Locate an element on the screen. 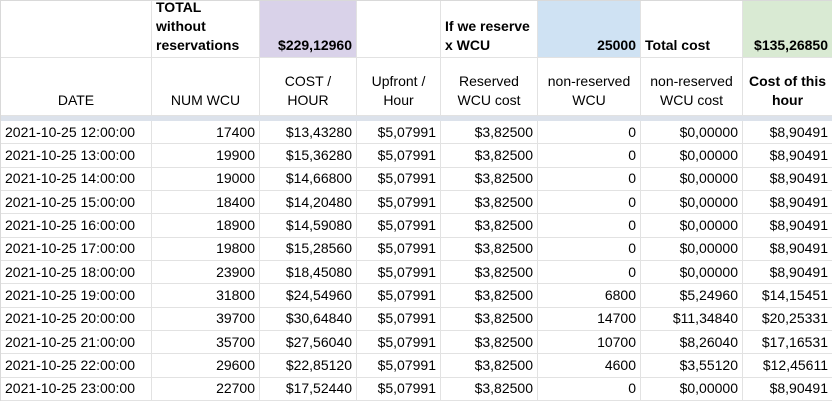 The width and height of the screenshot is (832, 401). table-cell: $17,52440 is located at coordinates (308, 389).